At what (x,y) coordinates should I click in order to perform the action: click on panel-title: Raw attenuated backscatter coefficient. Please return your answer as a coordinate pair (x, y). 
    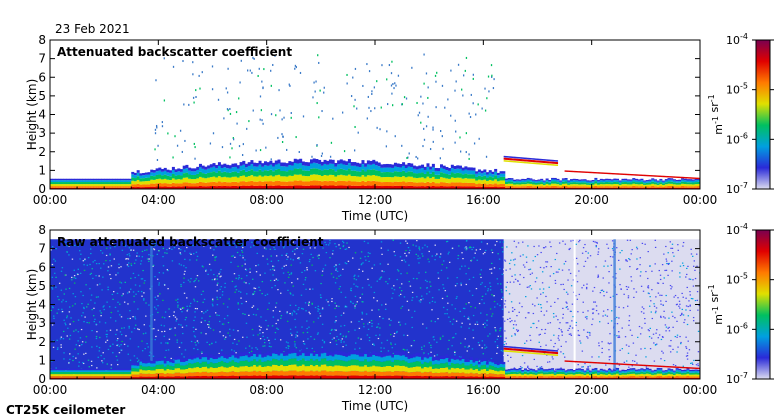
    Looking at the image, I should click on (190, 242).